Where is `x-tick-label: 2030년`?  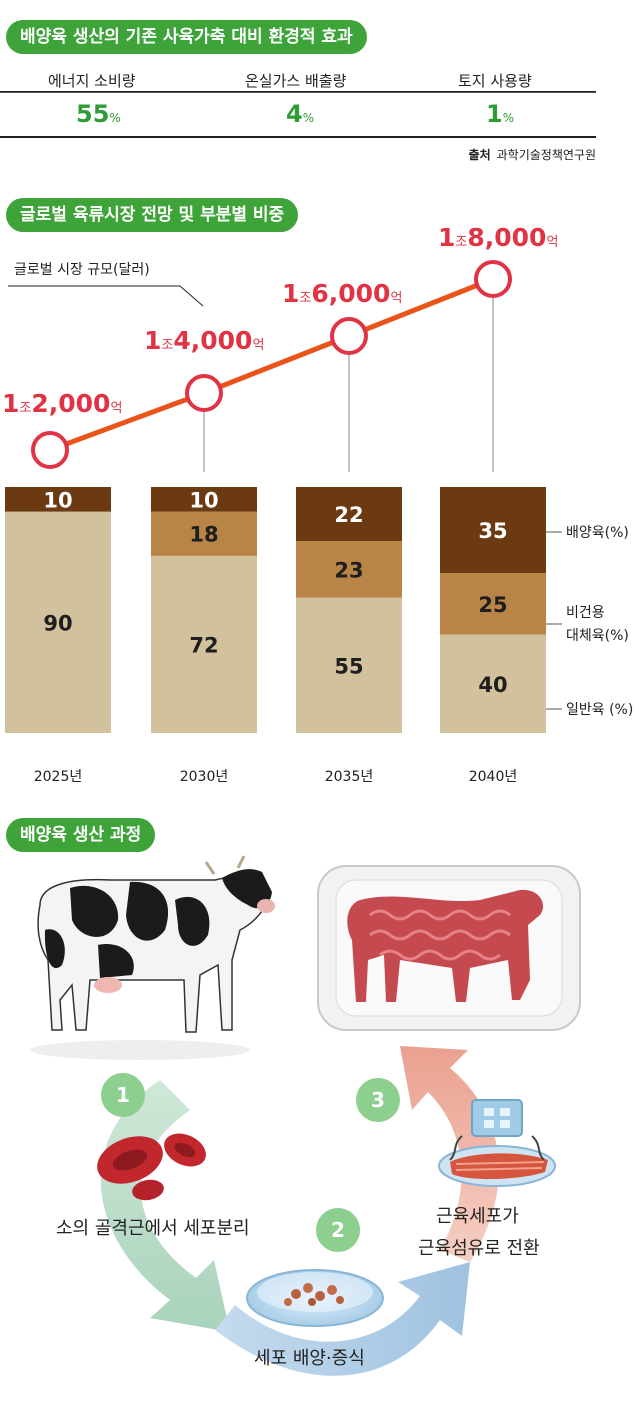
x-tick-label: 2030년 is located at coordinates (204, 777).